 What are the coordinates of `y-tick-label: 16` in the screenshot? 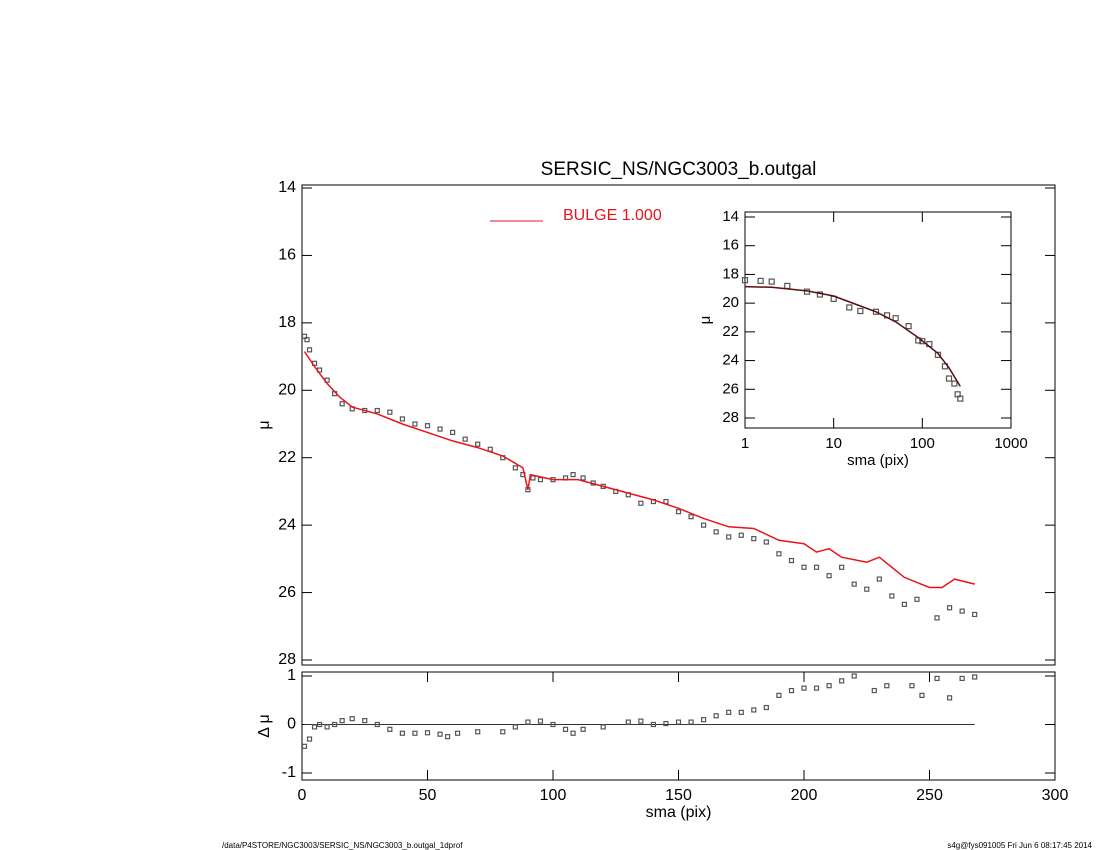 It's located at (287, 255).